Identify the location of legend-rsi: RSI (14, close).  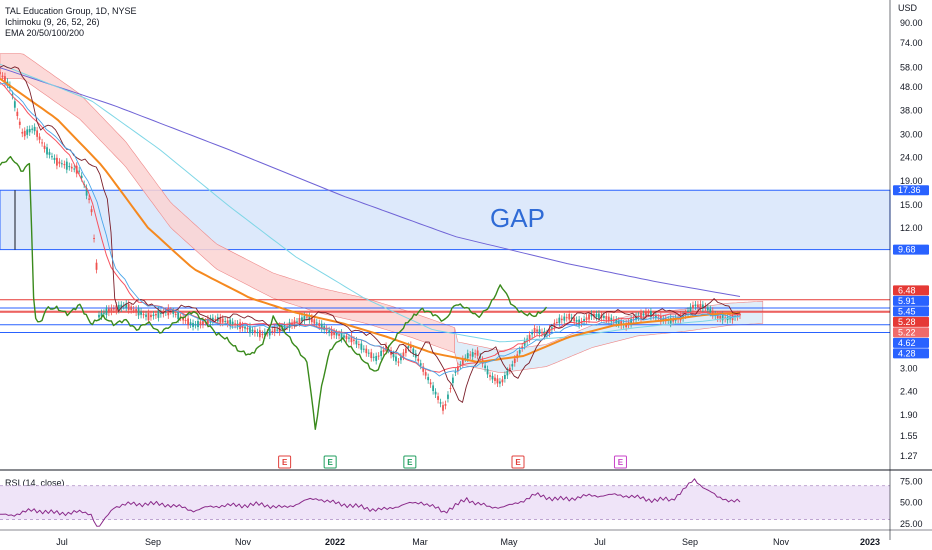
(35, 483).